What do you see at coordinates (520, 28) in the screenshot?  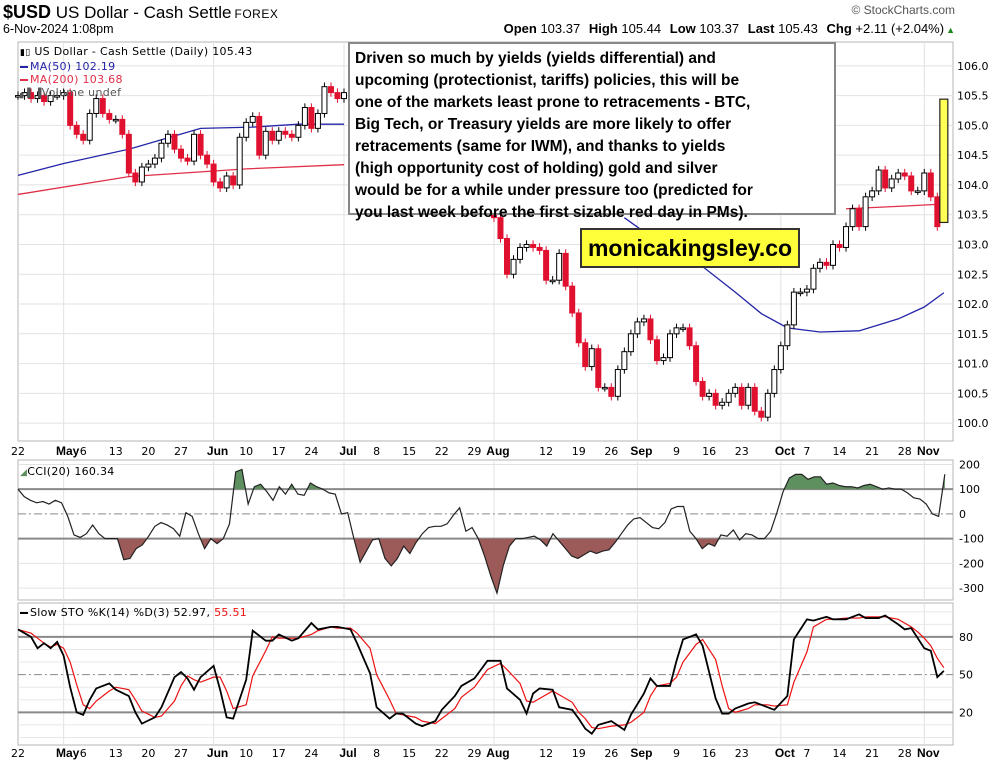 I see `stat-open-label: Open` at bounding box center [520, 28].